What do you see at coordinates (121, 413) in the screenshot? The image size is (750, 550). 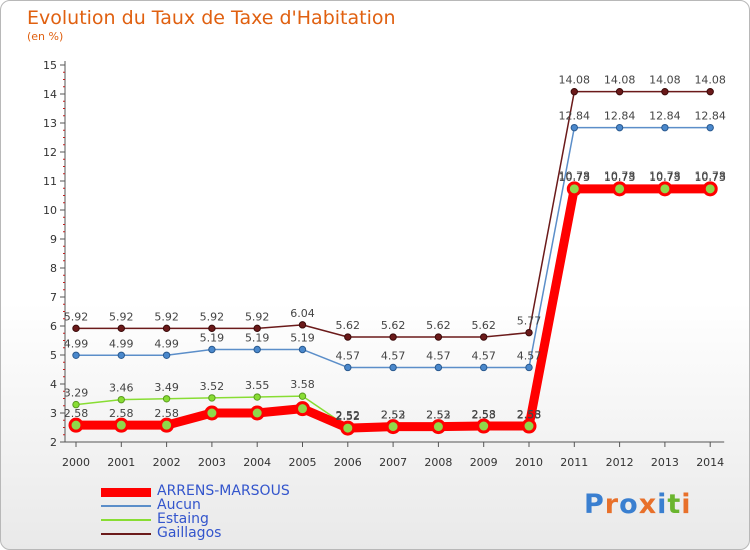 I see `data-label-arrens-marsous: 2.58` at bounding box center [121, 413].